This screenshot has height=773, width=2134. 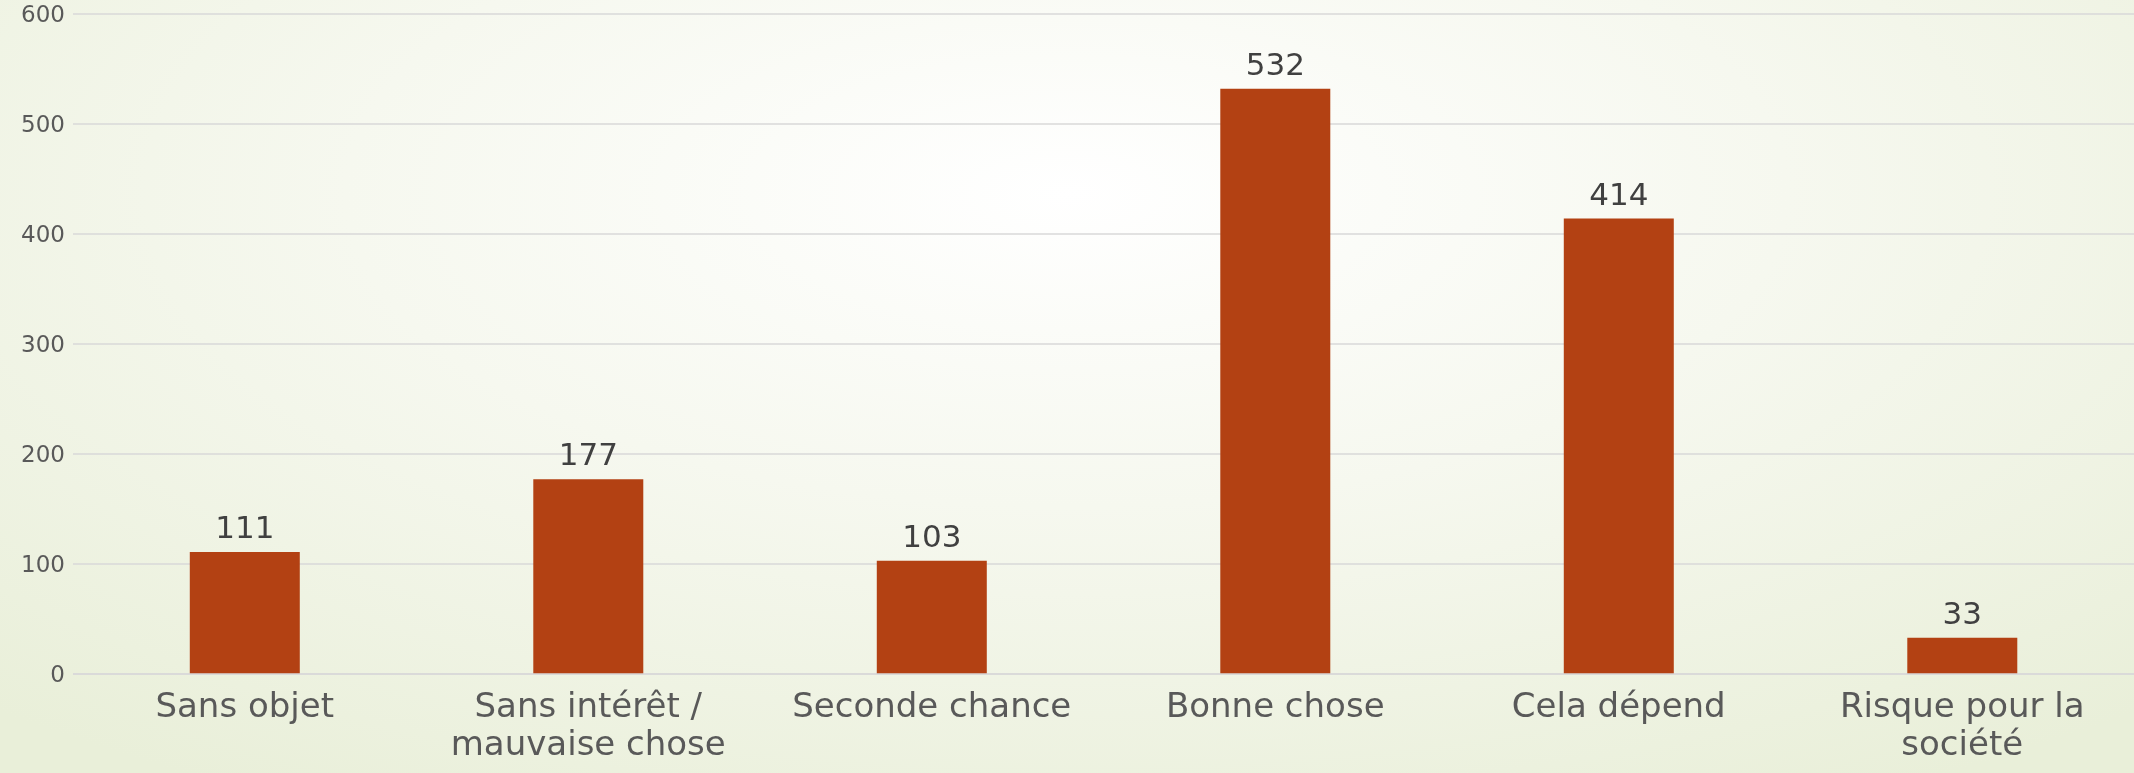 What do you see at coordinates (43, 454) in the screenshot?
I see `y-tick-label: 200` at bounding box center [43, 454].